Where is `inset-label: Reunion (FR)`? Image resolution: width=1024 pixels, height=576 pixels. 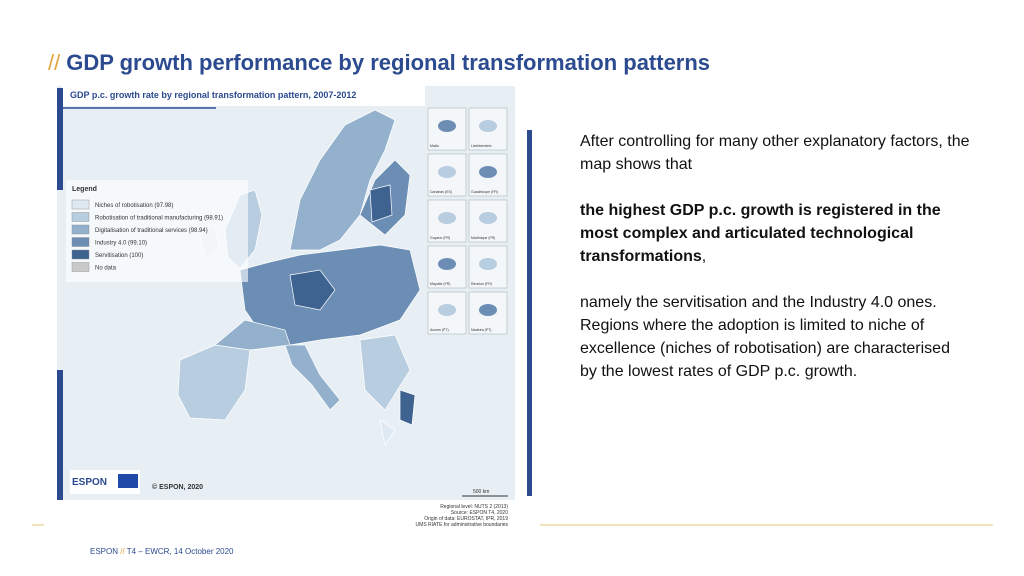
inset-label: Reunion (FR) is located at coordinates (481, 284).